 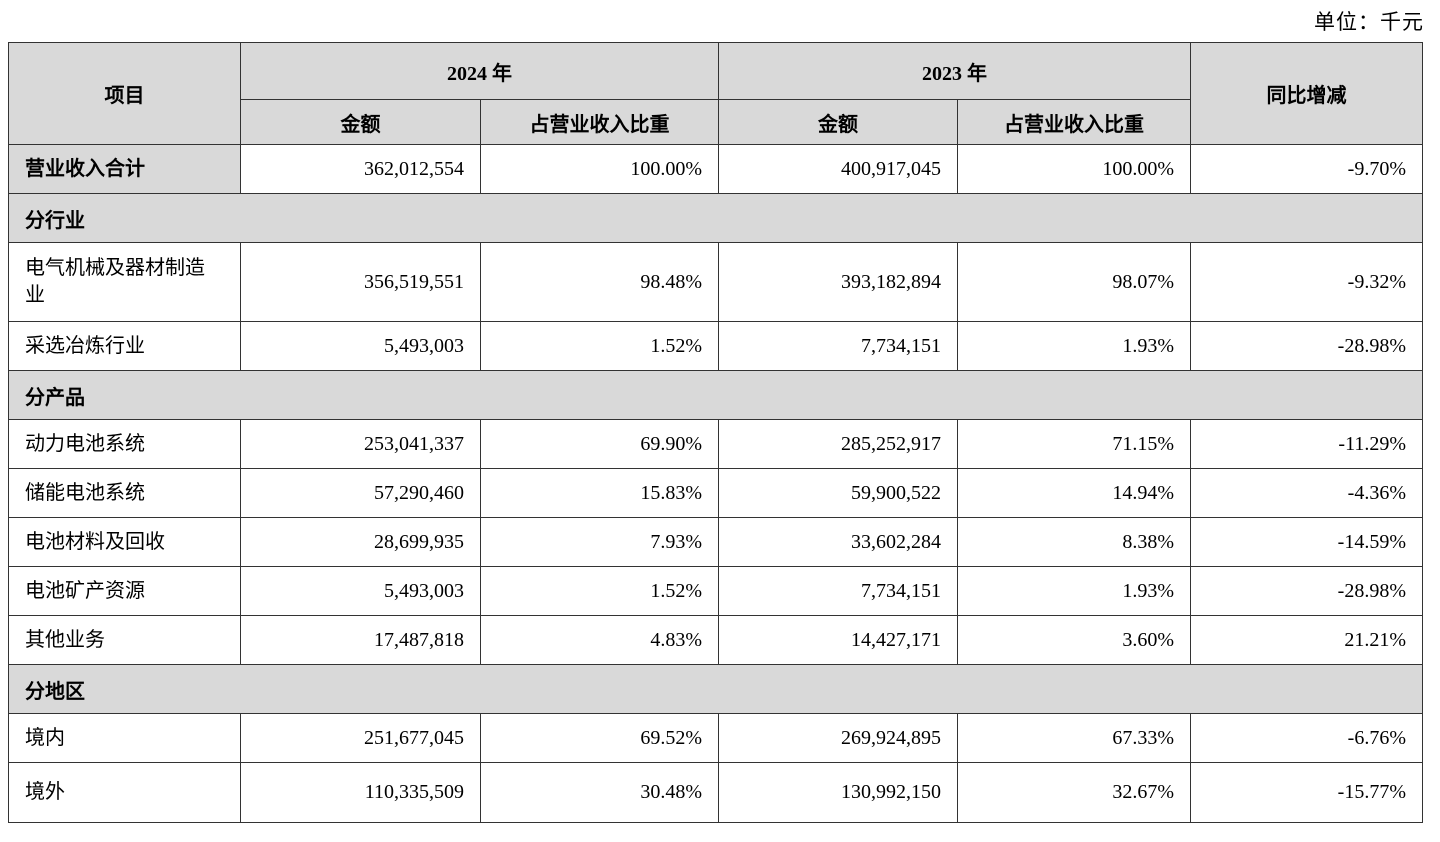 I want to click on col-header-item: 项目, so click(x=124, y=93).